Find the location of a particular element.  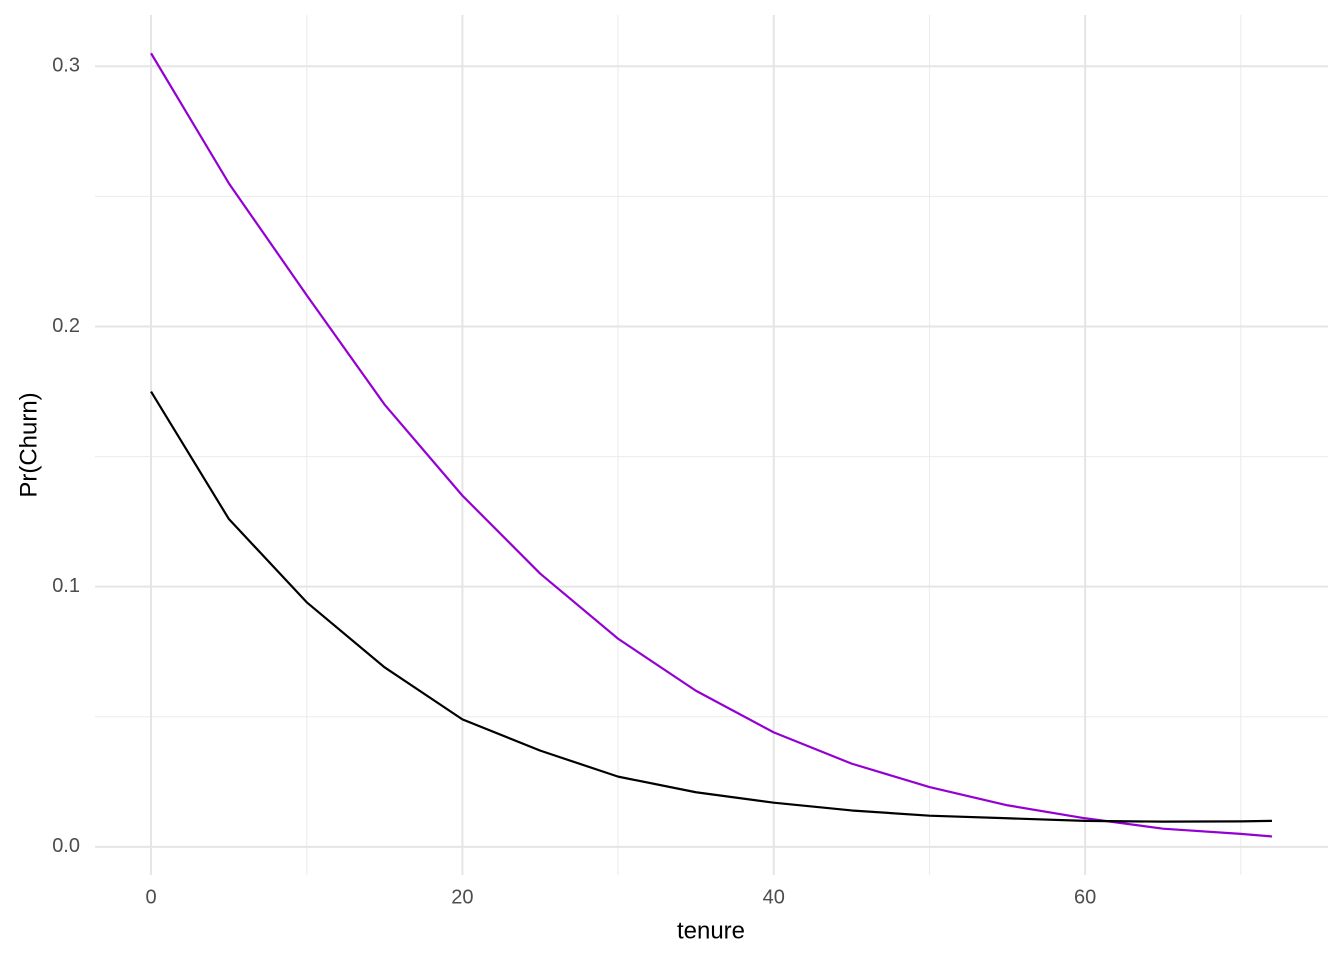

x-tick-label: 40 is located at coordinates (774, 897).